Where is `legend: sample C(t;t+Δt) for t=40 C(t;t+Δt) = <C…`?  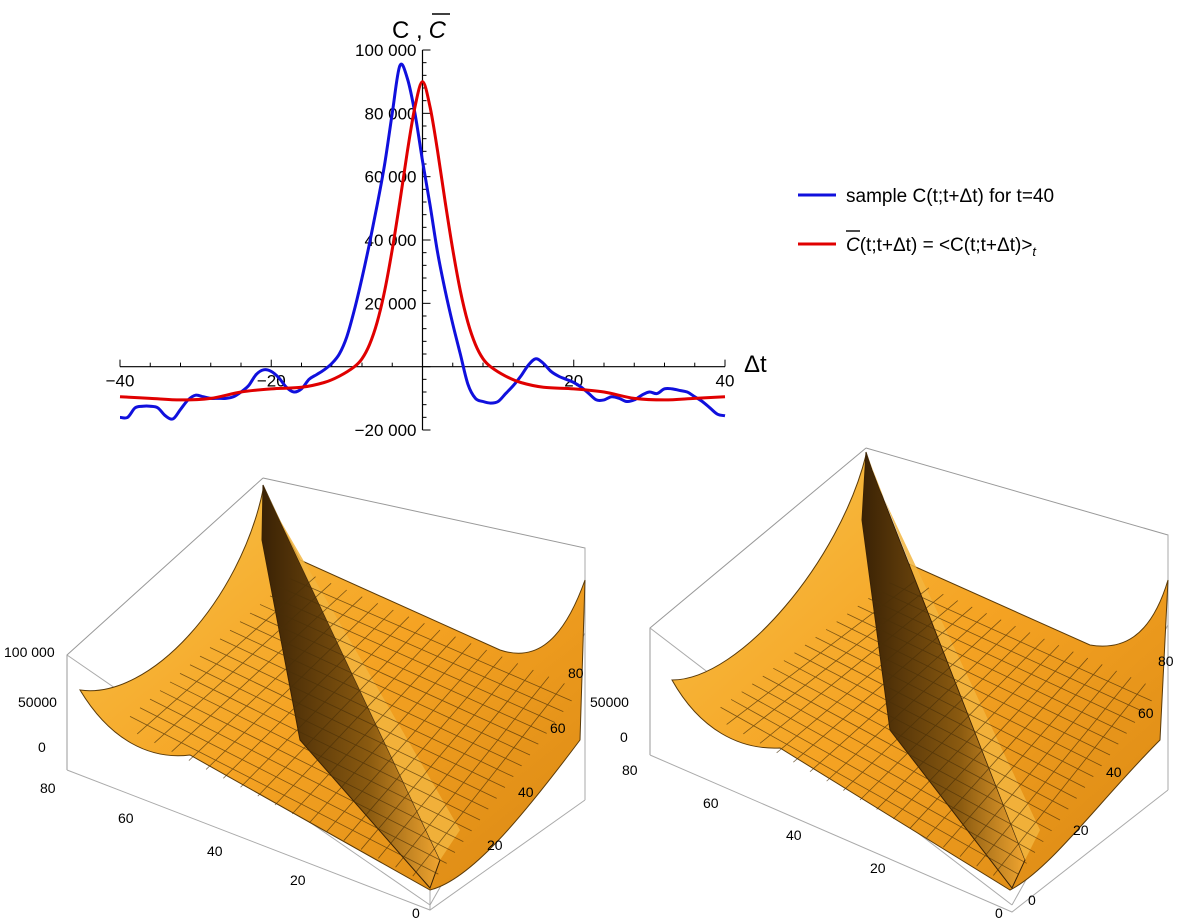 legend: sample C(t;t+Δt) for t=40 C(t;t+Δt) = <C… is located at coordinates (926, 222).